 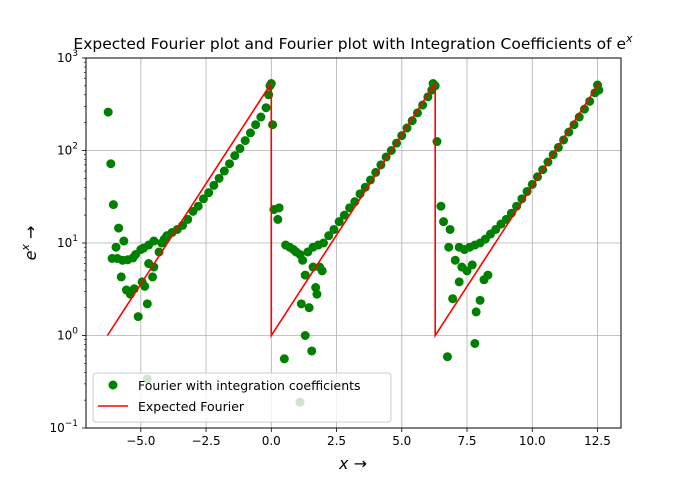 What do you see at coordinates (629, 38) in the screenshot?
I see `chart-title-superscript: x` at bounding box center [629, 38].